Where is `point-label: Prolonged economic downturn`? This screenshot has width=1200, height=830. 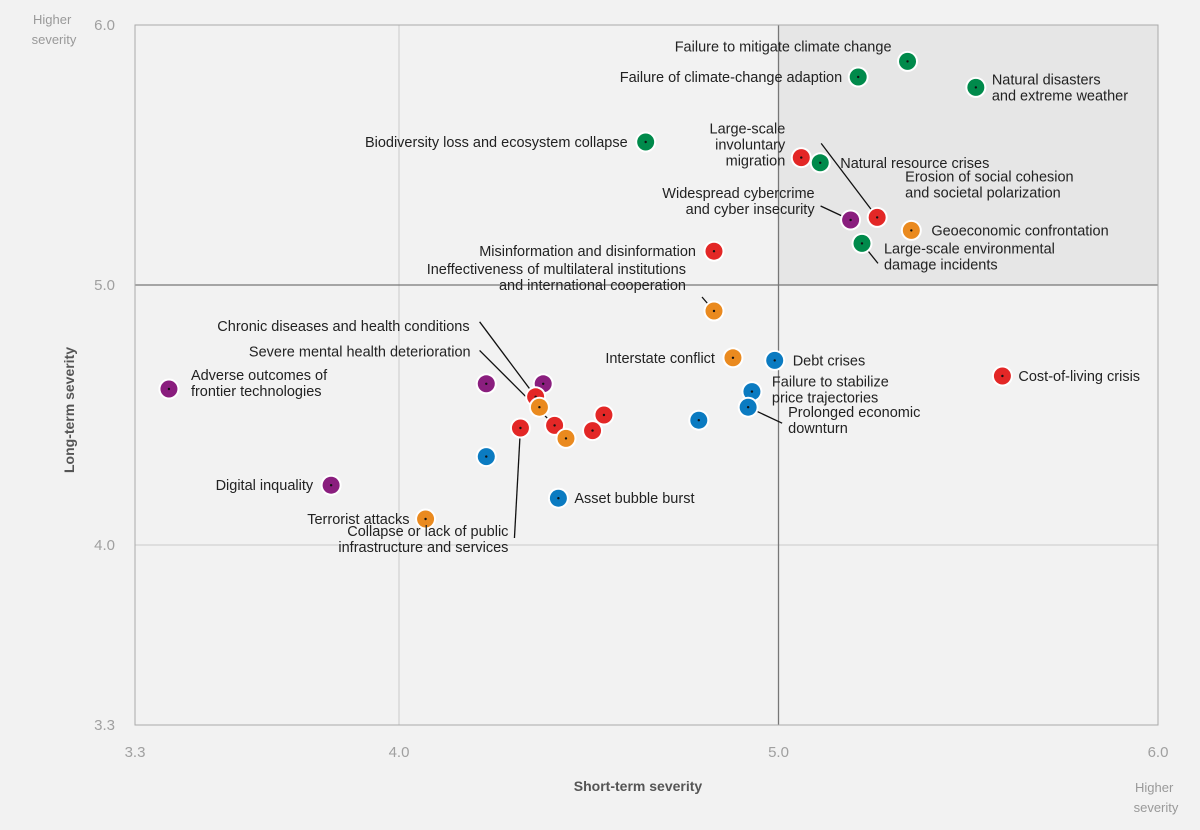 point-label: Prolonged economic downturn is located at coordinates (854, 421).